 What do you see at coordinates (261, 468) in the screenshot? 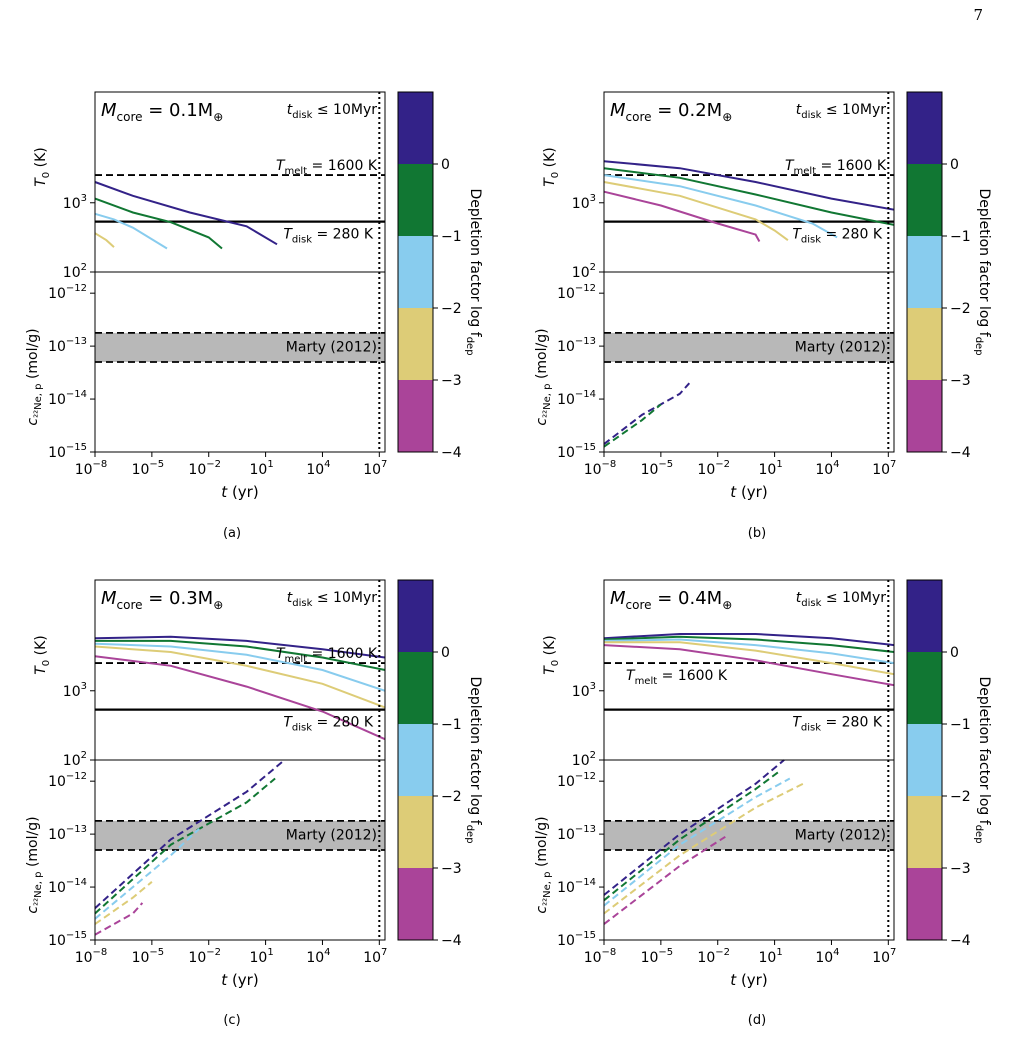
I see `x-tick-label: 10¹` at bounding box center [261, 468].